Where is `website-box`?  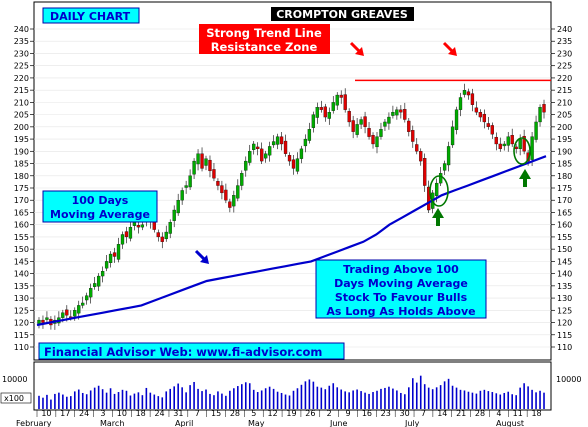 website-box is located at coordinates (191, 351).